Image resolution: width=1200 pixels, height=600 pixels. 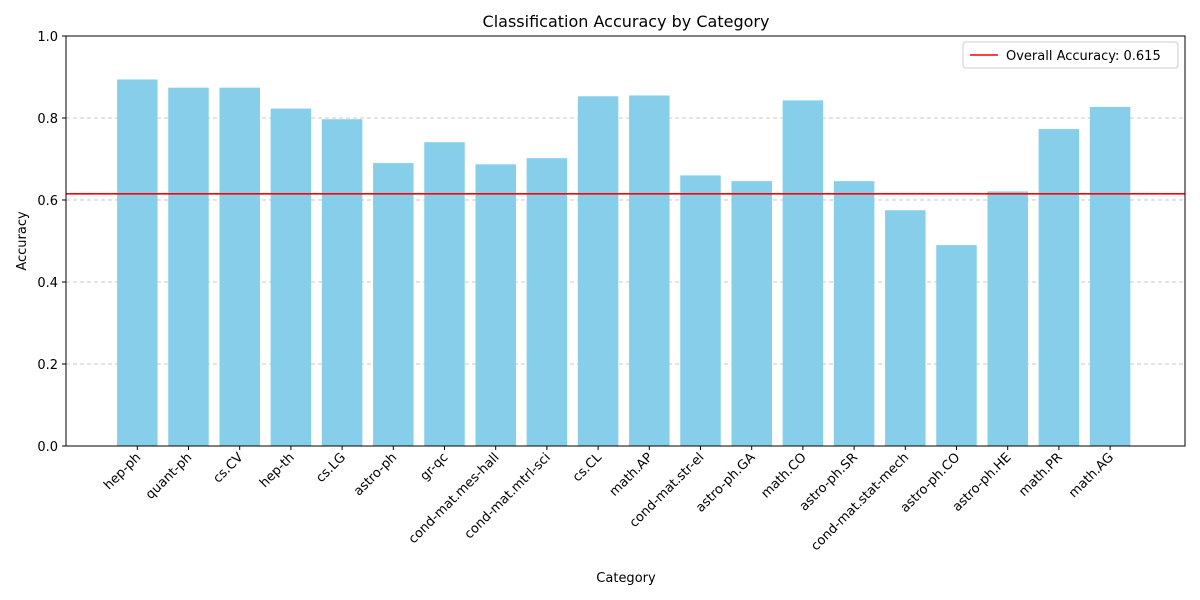 I want to click on bar-quant-ph, so click(x=188, y=266).